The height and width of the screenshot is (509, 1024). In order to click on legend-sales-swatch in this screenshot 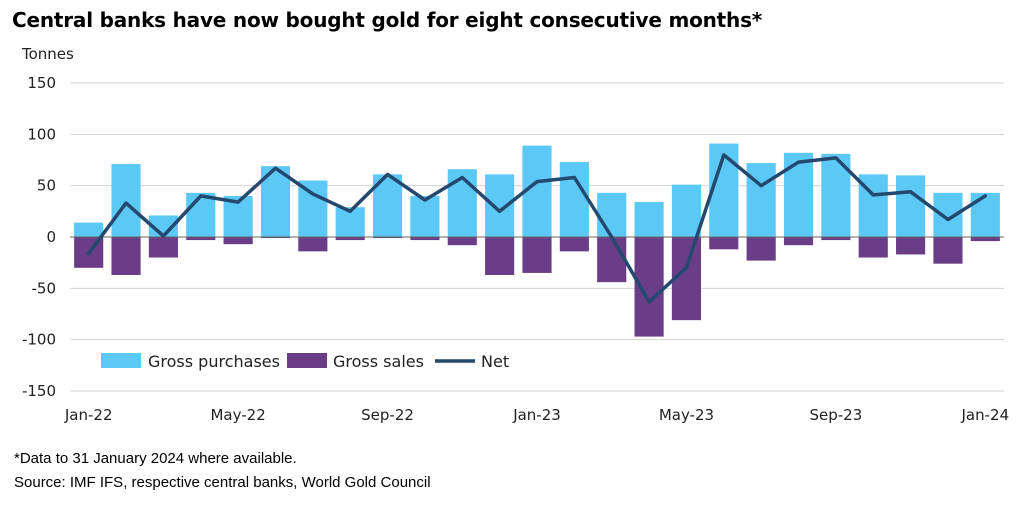, I will do `click(307, 360)`.